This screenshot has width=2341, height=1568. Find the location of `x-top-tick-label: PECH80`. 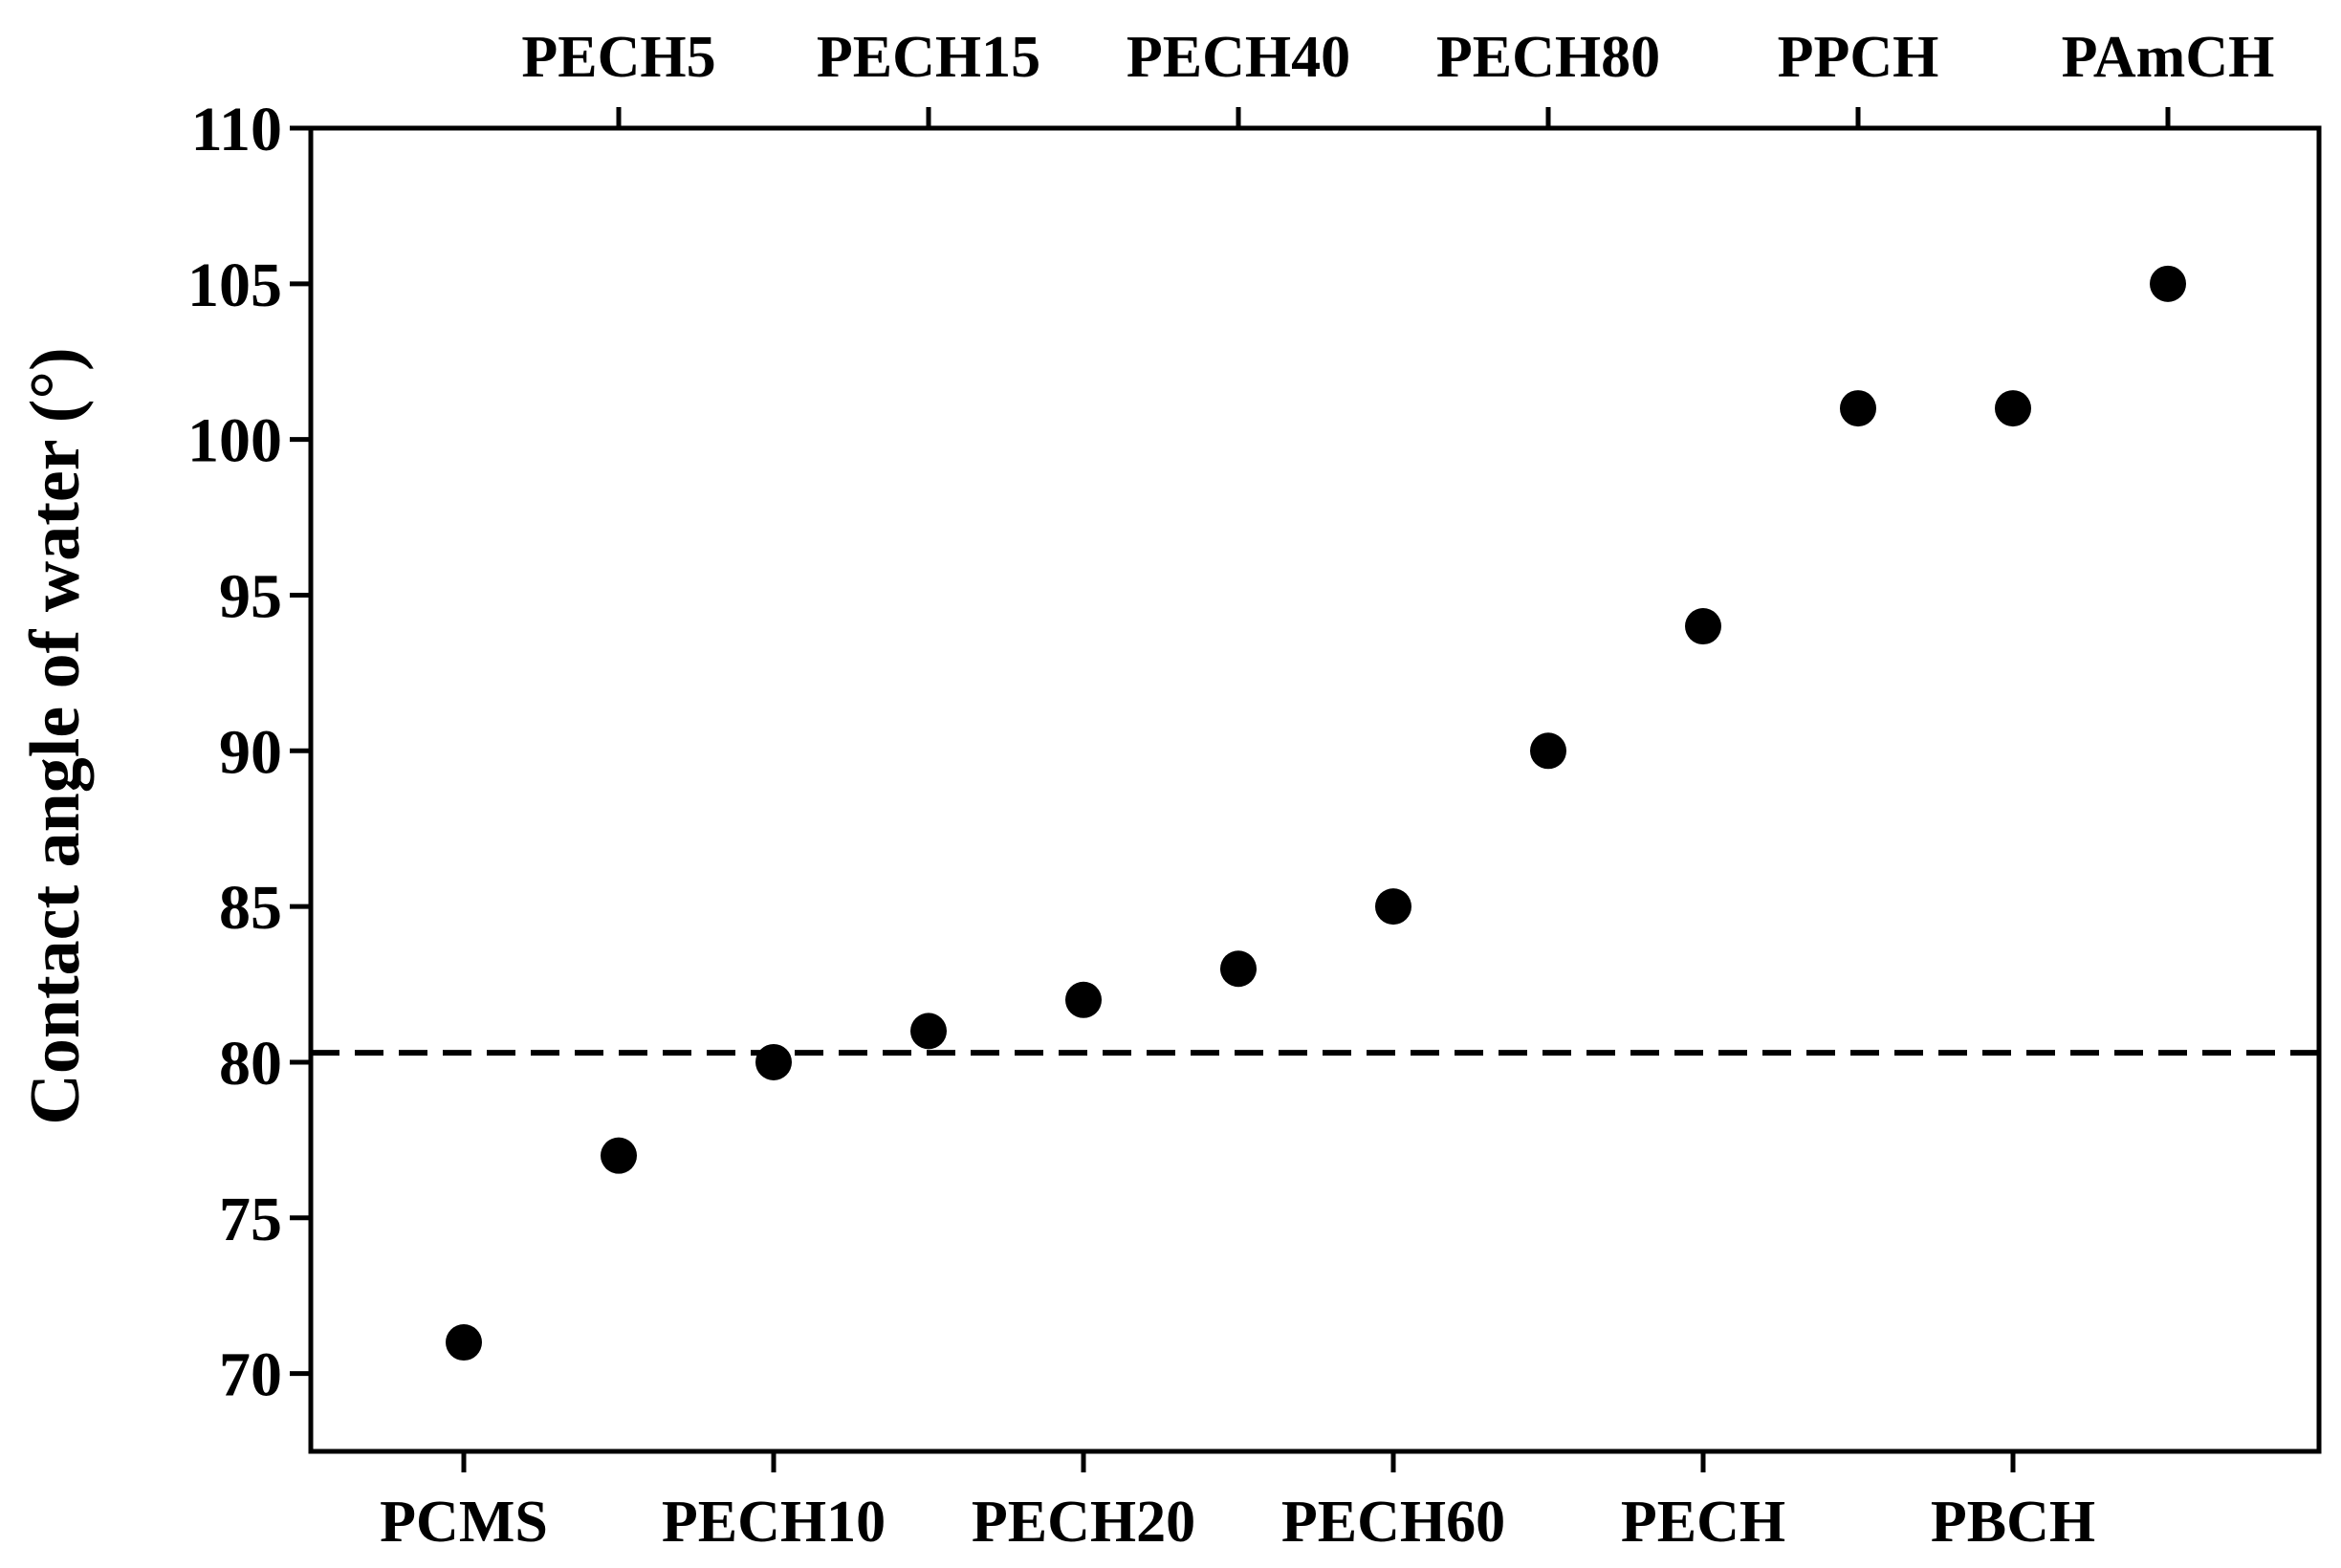

x-top-tick-label: PECH80 is located at coordinates (1548, 57).